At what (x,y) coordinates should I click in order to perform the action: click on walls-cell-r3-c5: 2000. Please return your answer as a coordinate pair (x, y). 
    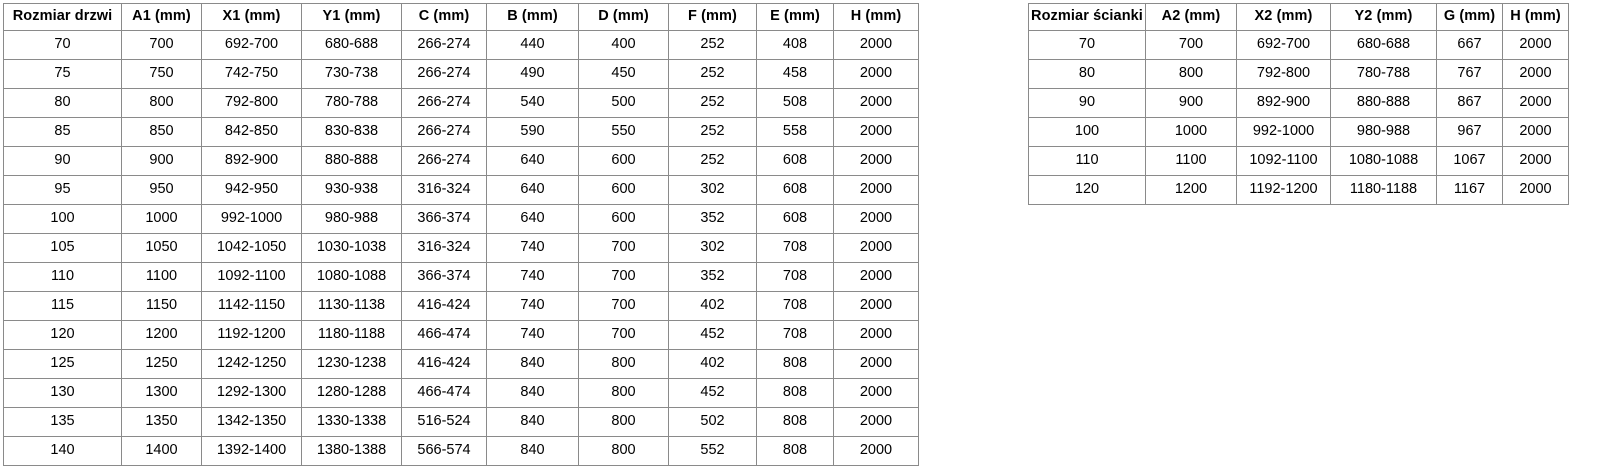
    Looking at the image, I should click on (1535, 132).